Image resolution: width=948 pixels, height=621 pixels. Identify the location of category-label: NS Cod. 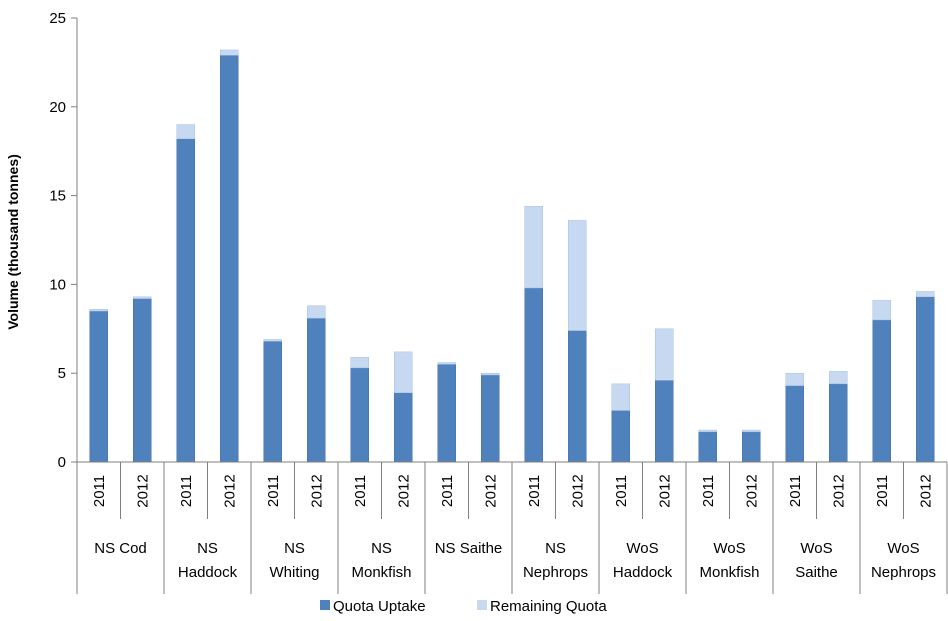
(120, 548).